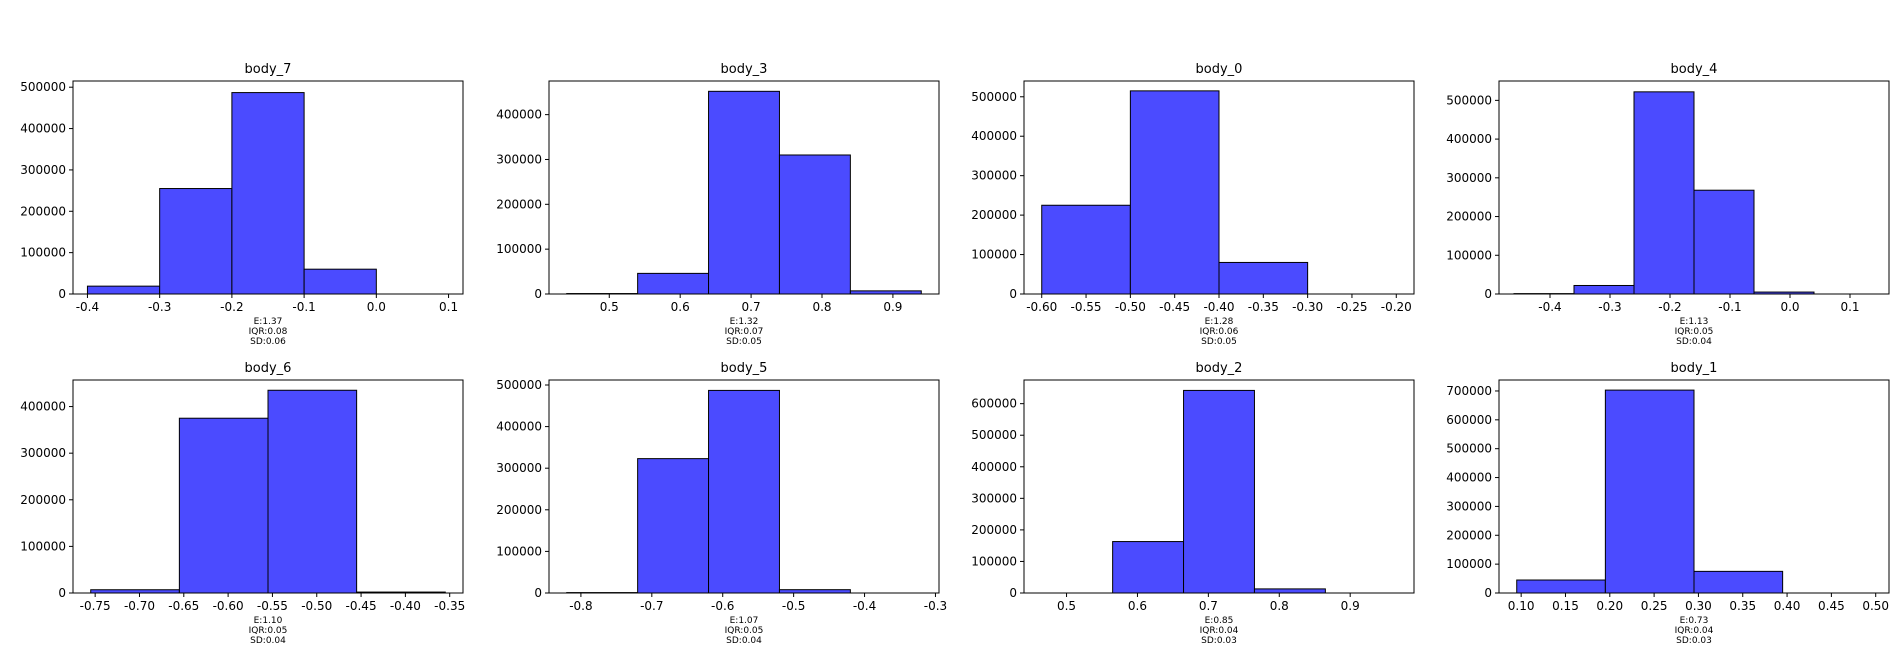  Describe the element at coordinates (1669, 307) in the screenshot. I see `x-tick-label: -0.2` at that location.